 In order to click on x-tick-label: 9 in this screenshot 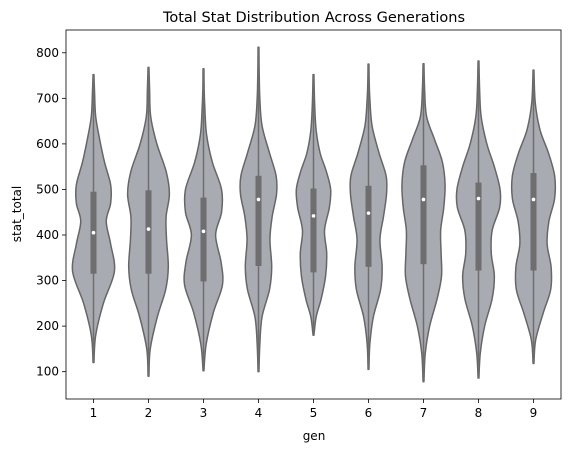, I will do `click(534, 413)`.